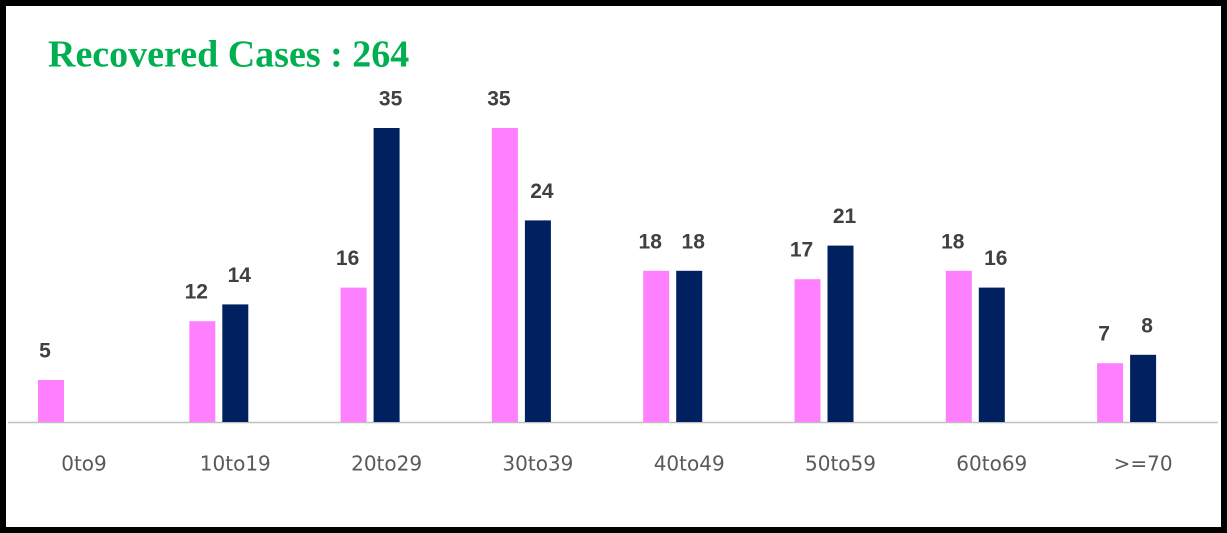  What do you see at coordinates (840, 464) in the screenshot?
I see `x-tick-label: 50to59` at bounding box center [840, 464].